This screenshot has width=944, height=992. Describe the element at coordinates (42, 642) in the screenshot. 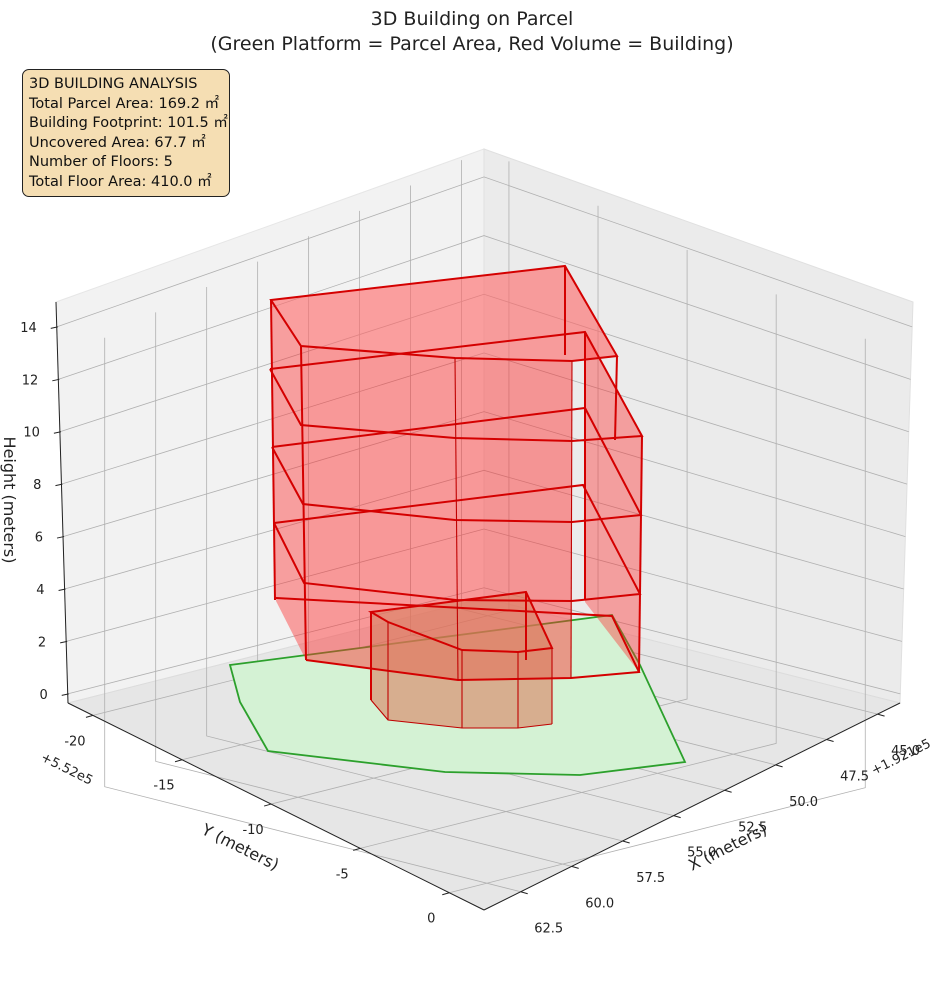

I see `z-tick-label: 2` at that location.